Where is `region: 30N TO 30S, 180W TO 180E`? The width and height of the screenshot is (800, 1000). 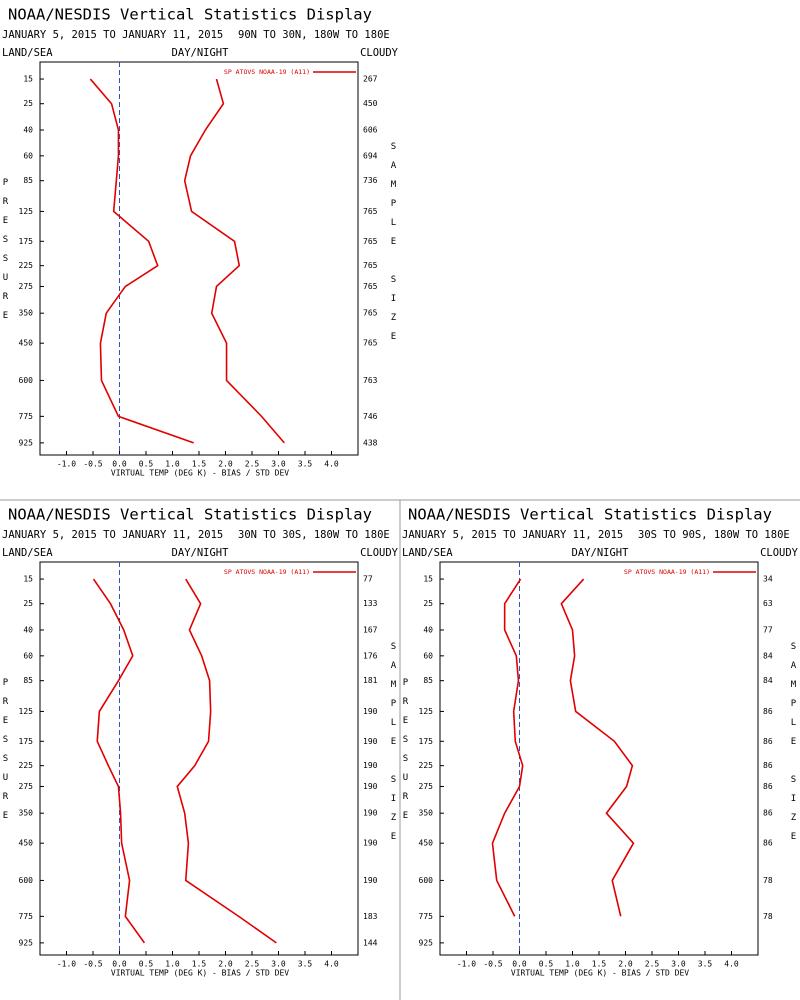 region: 30N TO 30S, 180W TO 180E is located at coordinates (314, 535).